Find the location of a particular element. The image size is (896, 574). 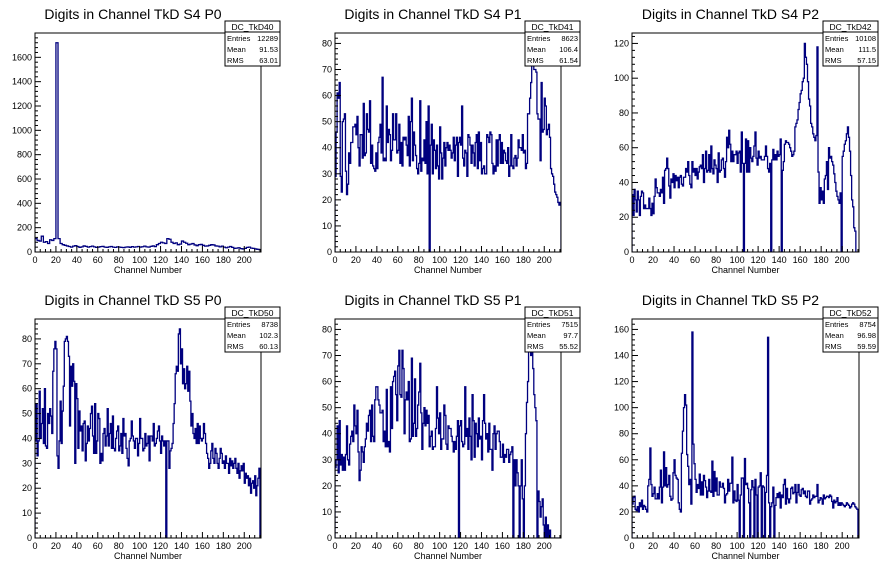

stats-name: DC_TkD41 is located at coordinates (552, 27).